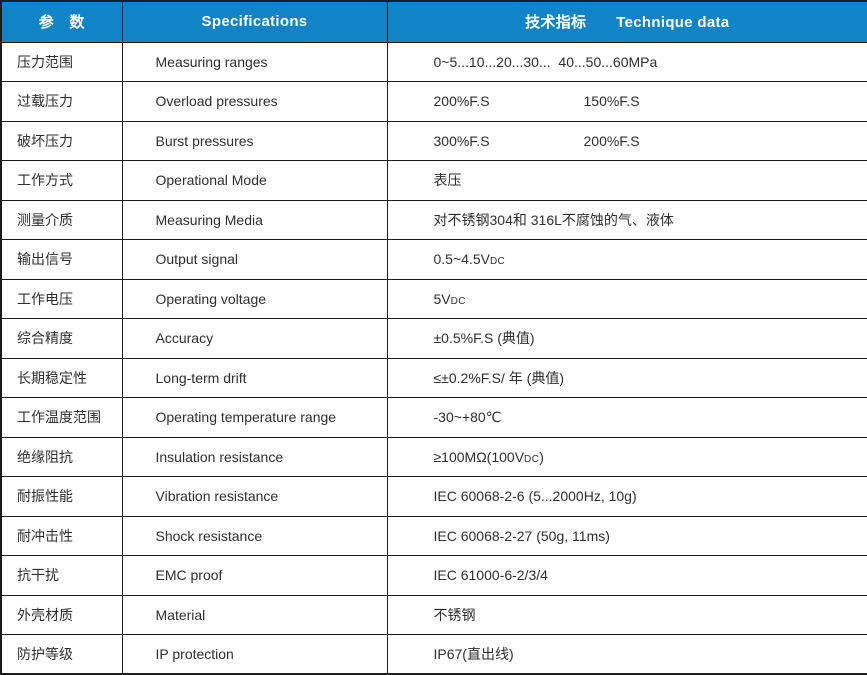 This screenshot has width=867, height=675. What do you see at coordinates (45, 338) in the screenshot?
I see `param-cn-label: 综合精度` at bounding box center [45, 338].